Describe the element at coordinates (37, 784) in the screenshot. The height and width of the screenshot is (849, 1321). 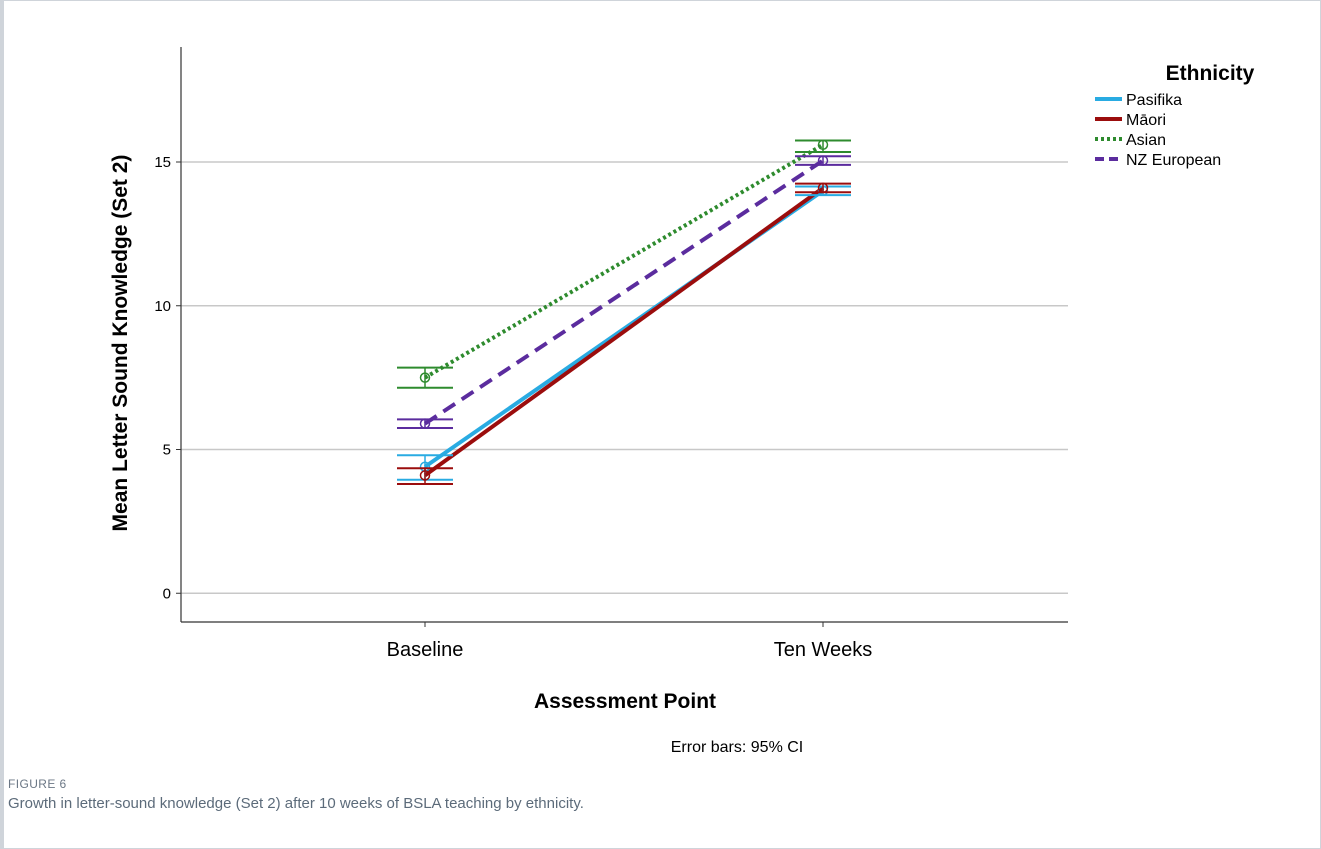
I see `figure-label: FIGURE 6` at that location.